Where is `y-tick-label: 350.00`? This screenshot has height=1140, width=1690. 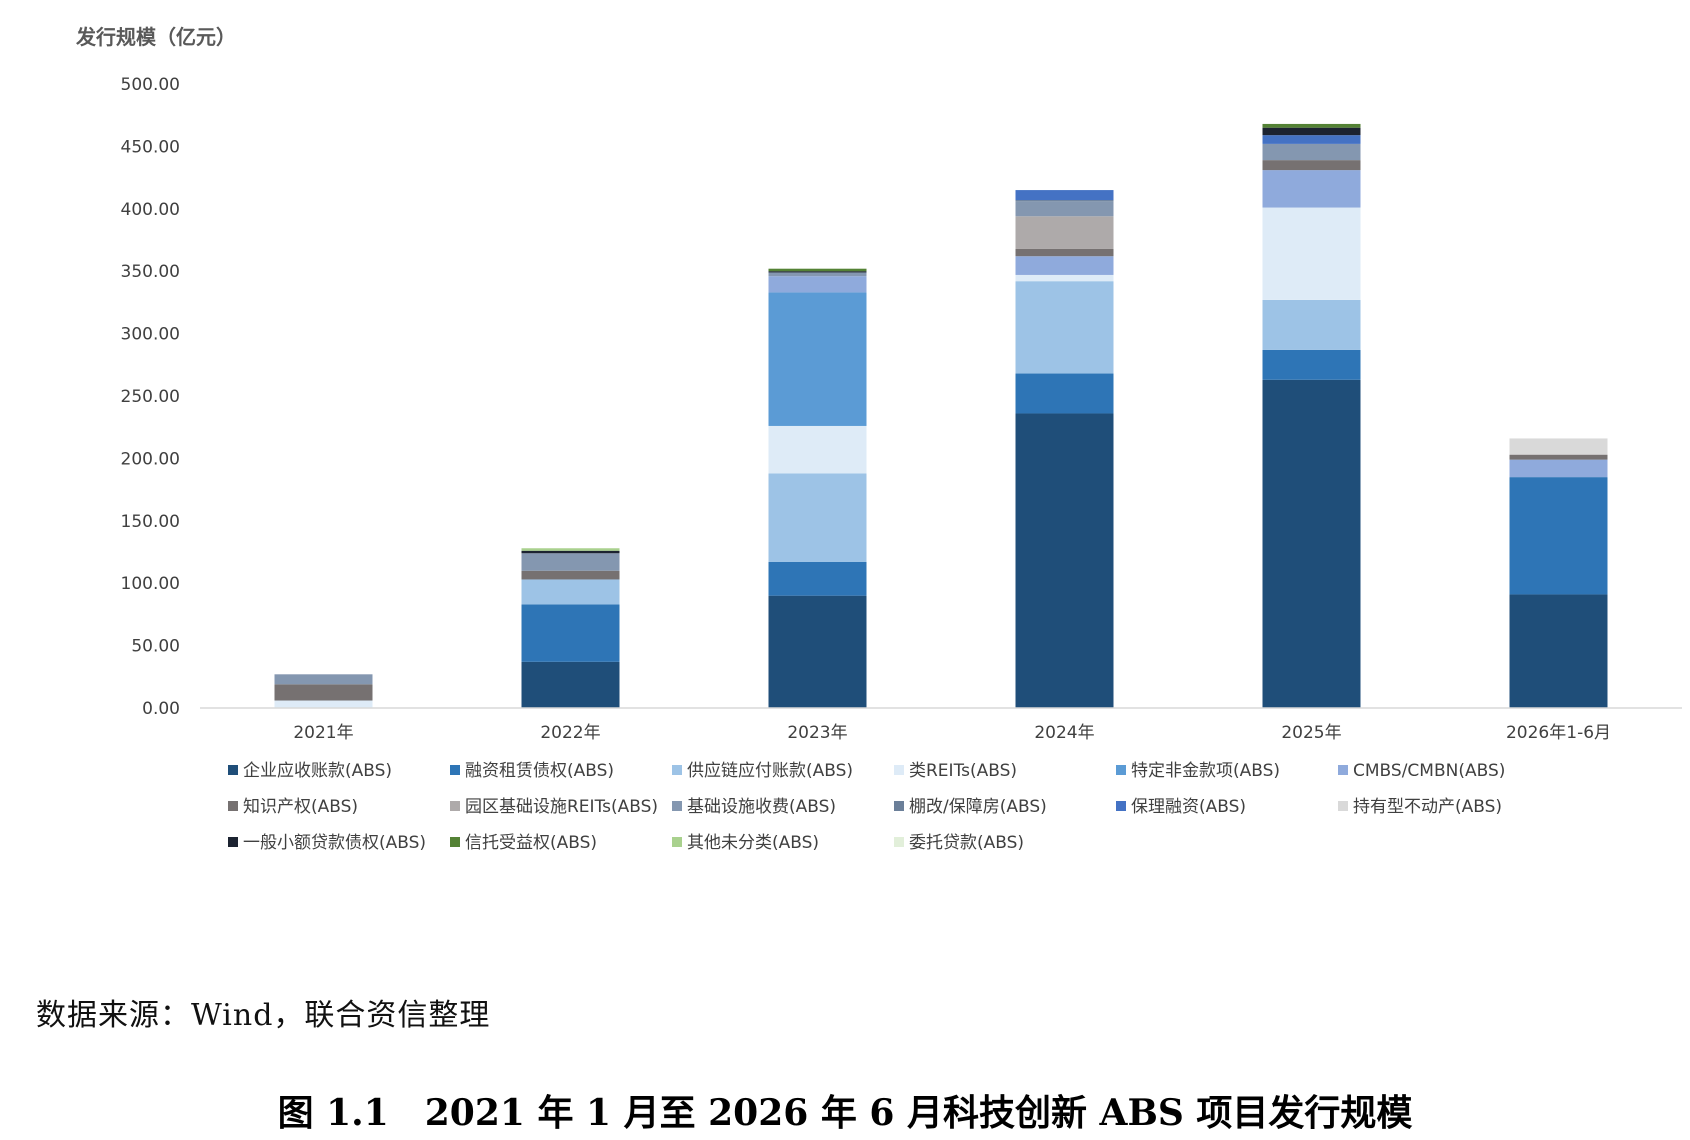 y-tick-label: 350.00 is located at coordinates (150, 272).